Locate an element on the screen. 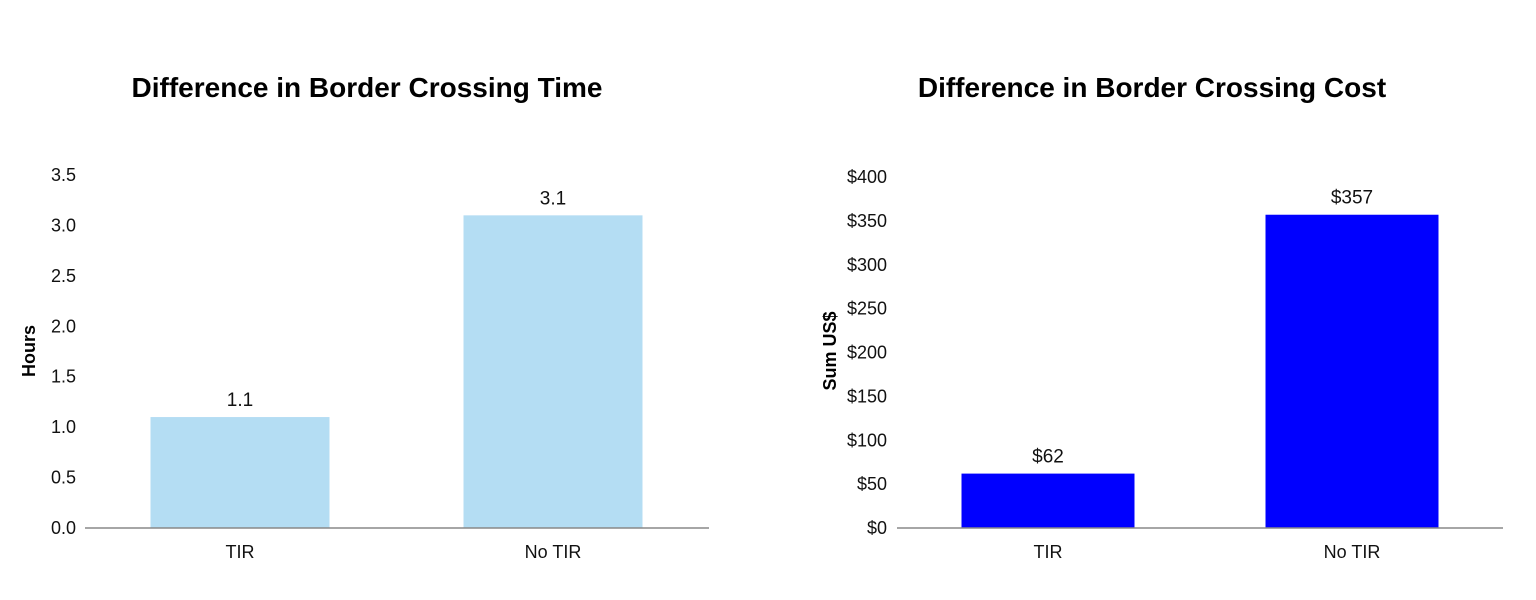  time-chart-y-tick-label: 2.5 is located at coordinates (63, 276).